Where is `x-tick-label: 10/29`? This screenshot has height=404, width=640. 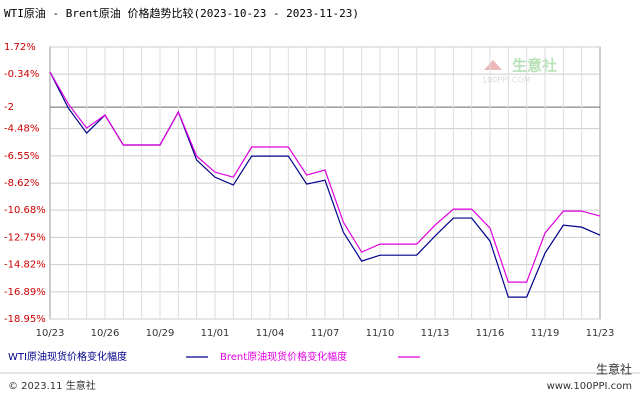
x-tick-label: 10/29 is located at coordinates (160, 333).